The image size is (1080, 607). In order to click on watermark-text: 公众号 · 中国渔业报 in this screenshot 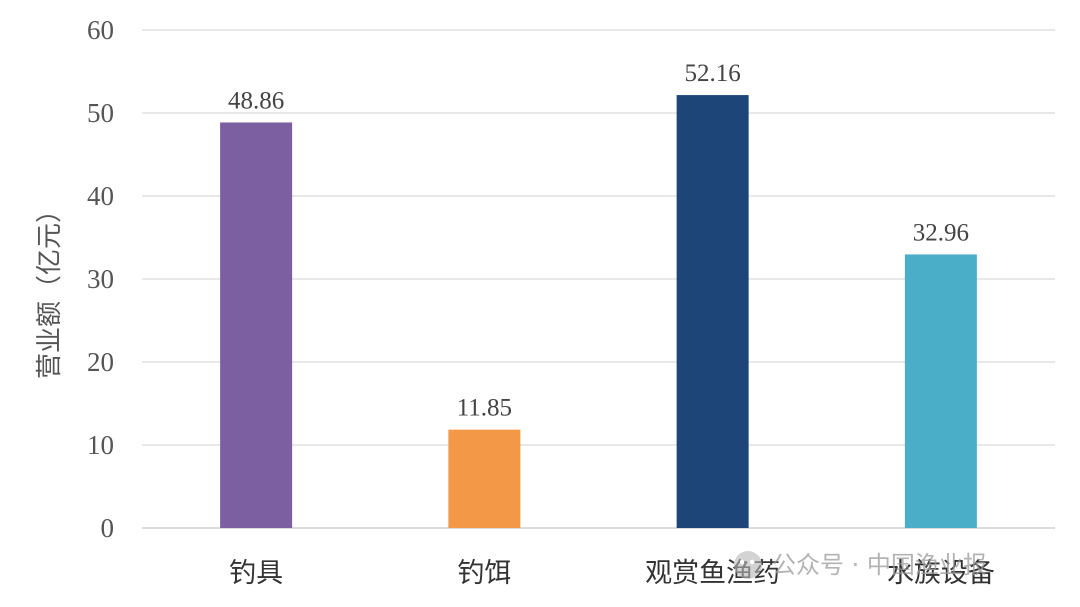, I will do `click(879, 565)`.